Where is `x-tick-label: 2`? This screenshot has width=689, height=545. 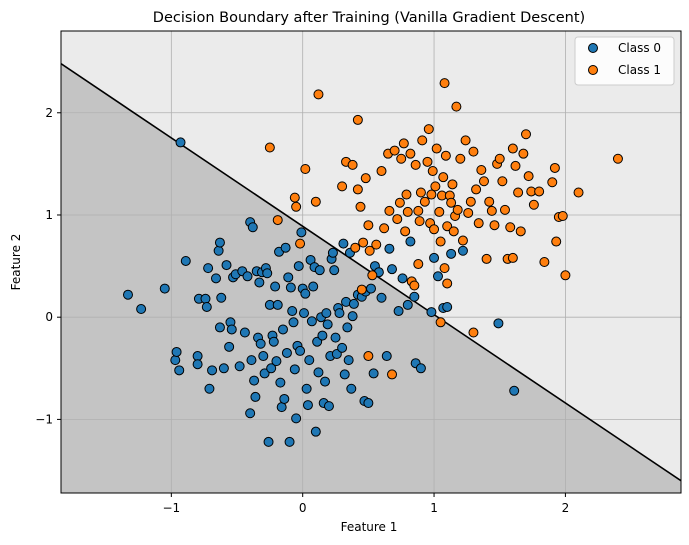
x-tick-label: 2 is located at coordinates (566, 508).